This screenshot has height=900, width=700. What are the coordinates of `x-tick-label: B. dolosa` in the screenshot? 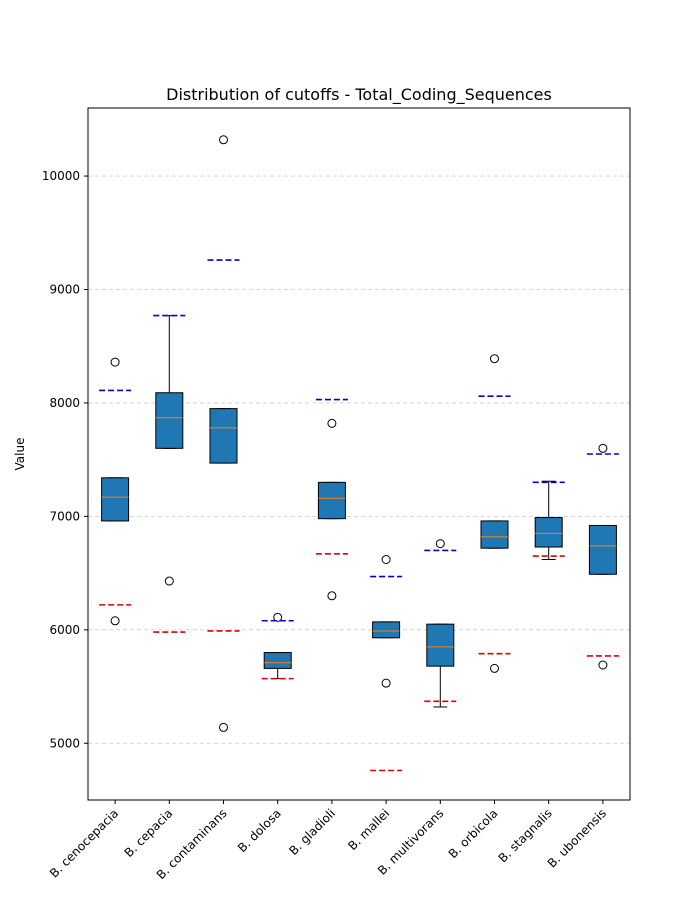 It's located at (259, 830).